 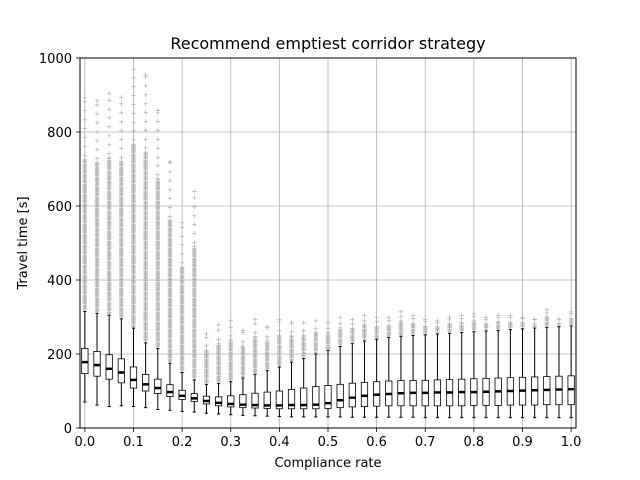 I want to click on x-tick-label: 0.6, so click(x=376, y=442).